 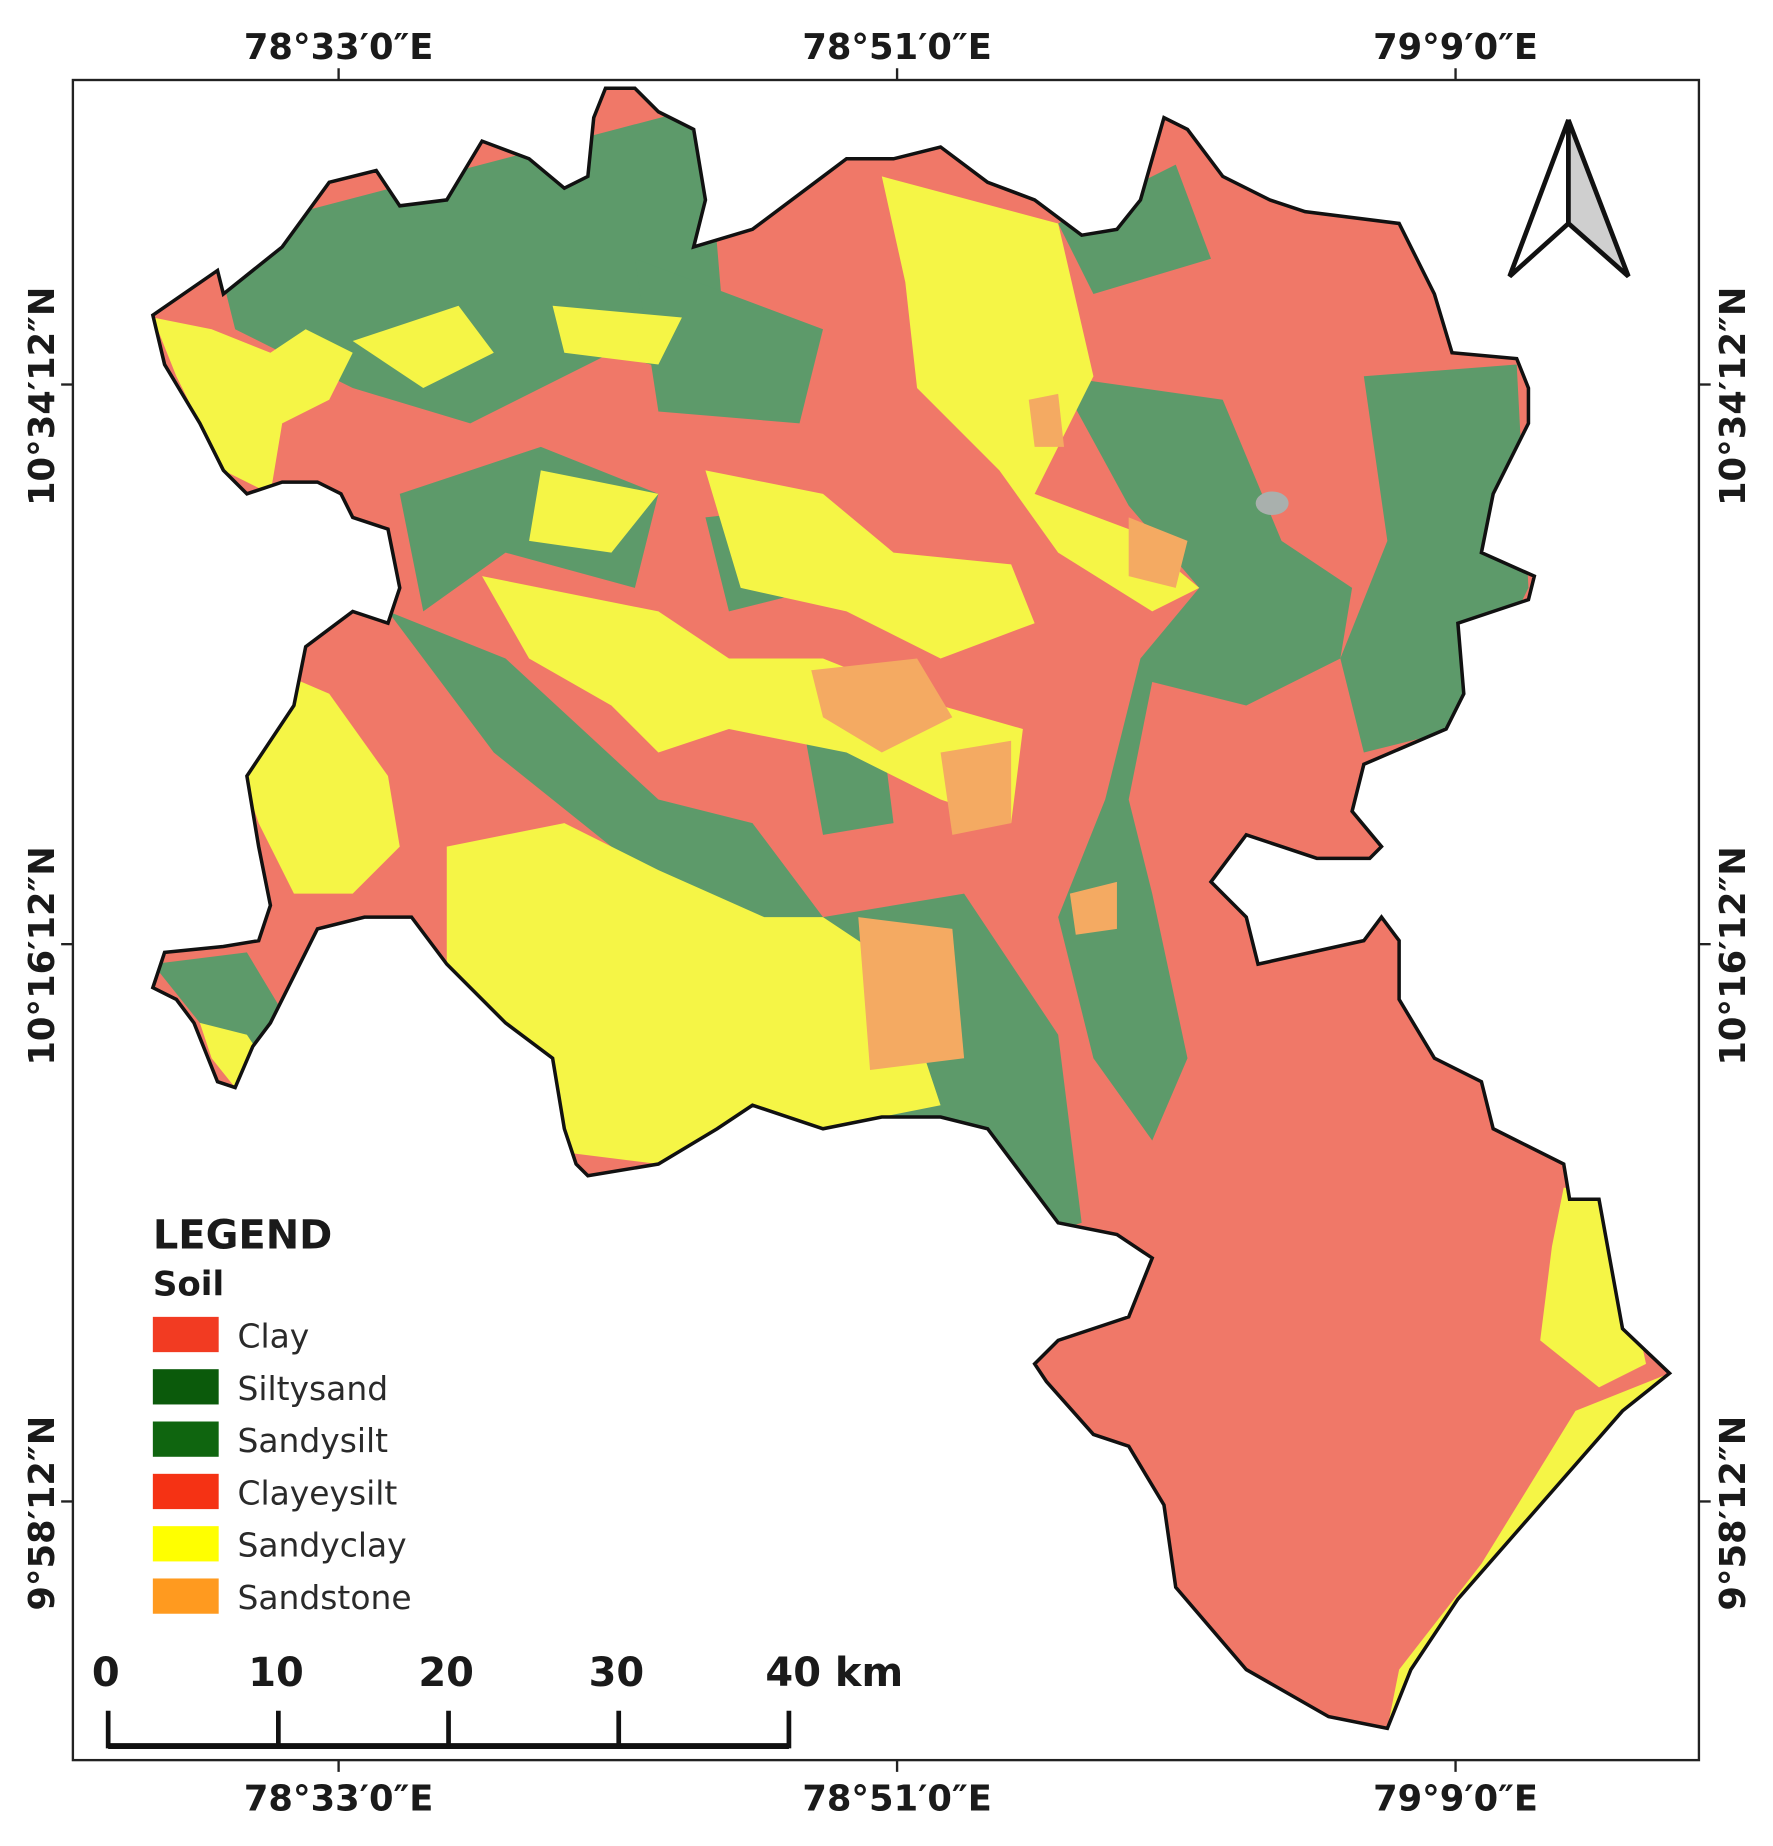 I want to click on scale-label: 40 km, so click(x=834, y=1673).